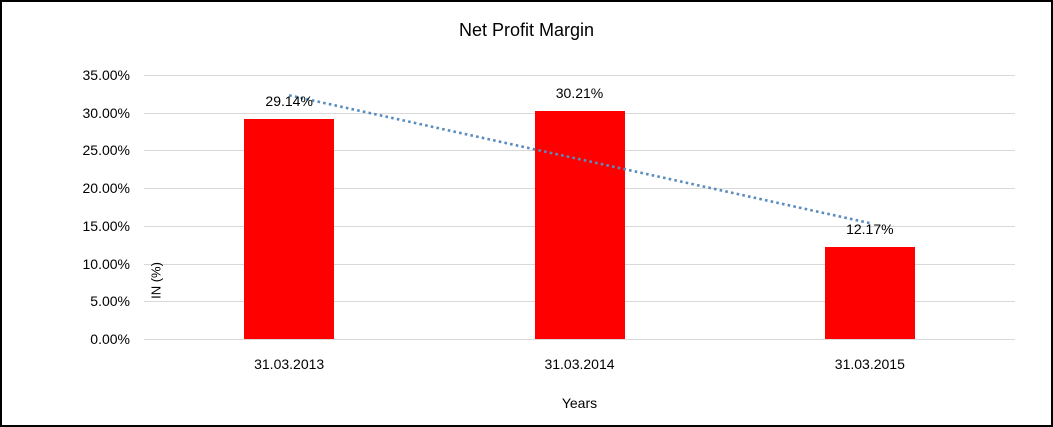  I want to click on bar-31.03.2014, so click(579, 225).